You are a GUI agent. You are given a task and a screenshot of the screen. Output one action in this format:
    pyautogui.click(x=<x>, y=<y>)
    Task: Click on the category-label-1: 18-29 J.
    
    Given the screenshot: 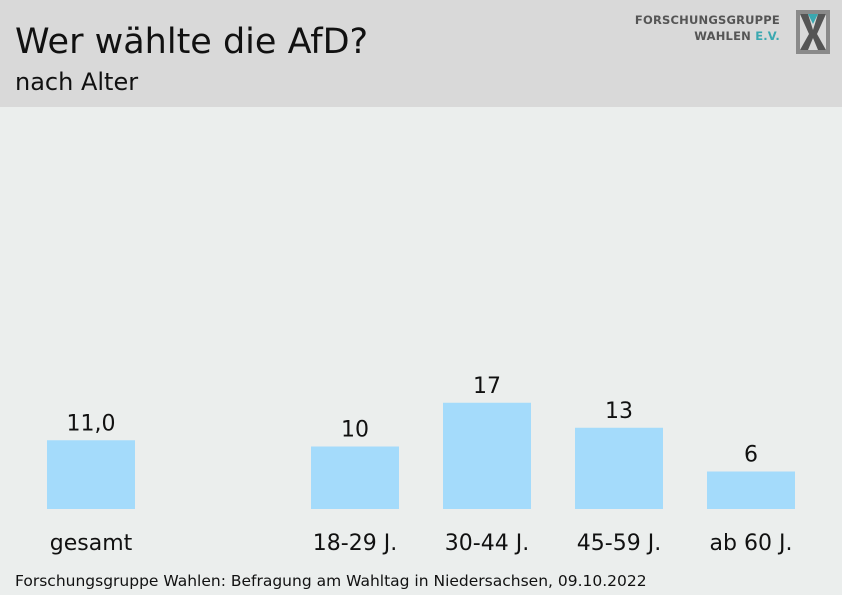 What is the action you would take?
    pyautogui.click(x=355, y=543)
    